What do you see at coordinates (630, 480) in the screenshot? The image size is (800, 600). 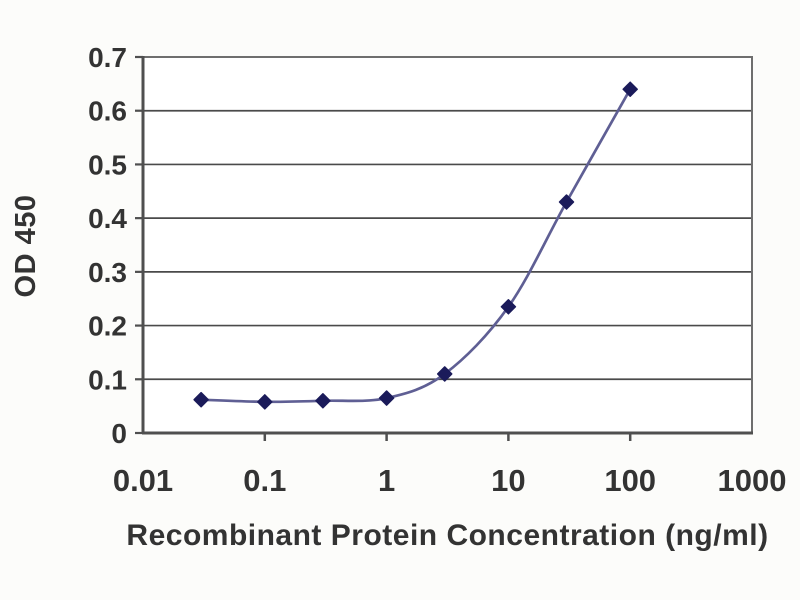 I see `x-tick-label: 100` at bounding box center [630, 480].